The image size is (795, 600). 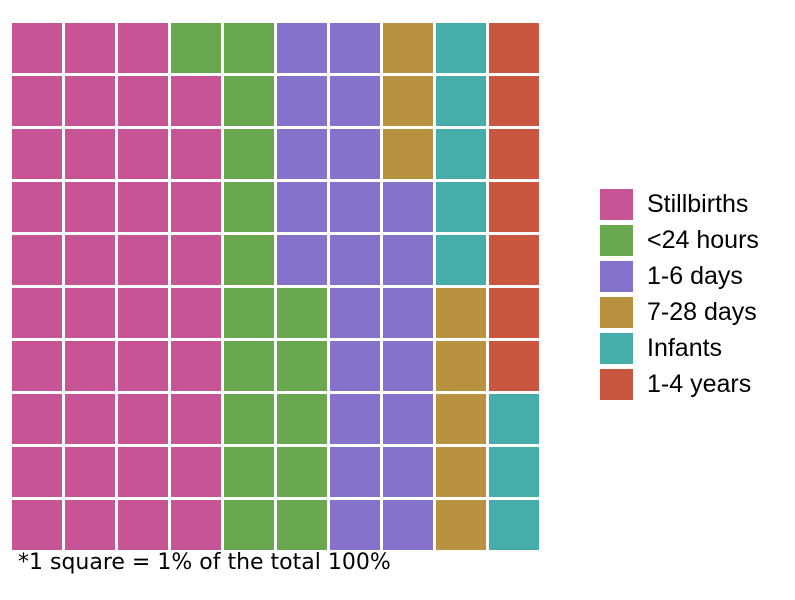 I want to click on legend-item: Infants, so click(x=679, y=348).